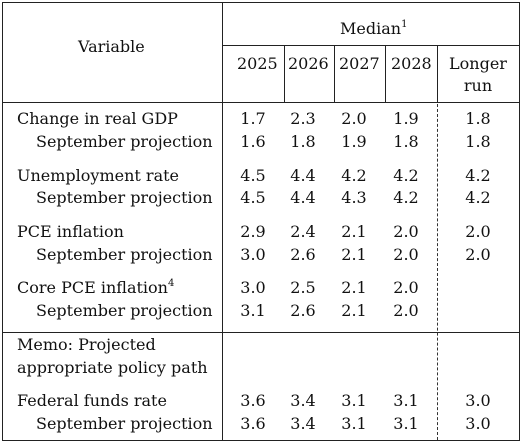  I want to click on row-label: Change in real GDP, so click(97, 118).